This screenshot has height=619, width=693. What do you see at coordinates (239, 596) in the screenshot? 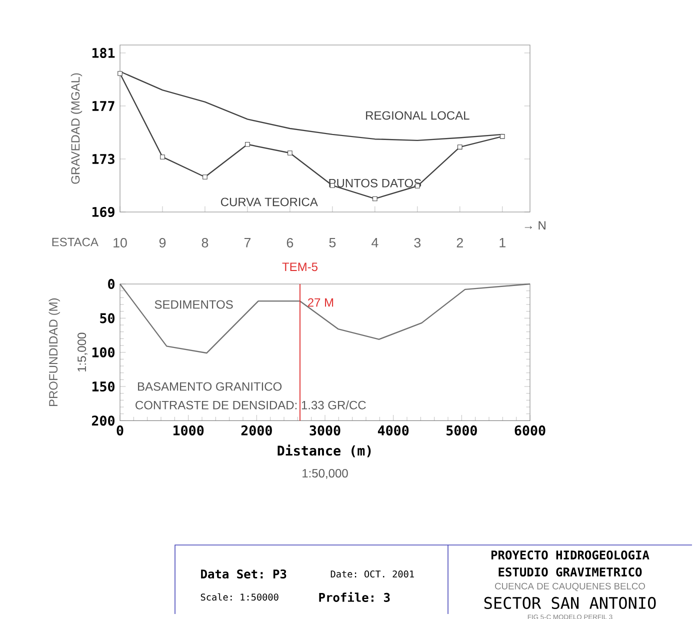
I see `text: Scale: 1:50000` at bounding box center [239, 596].